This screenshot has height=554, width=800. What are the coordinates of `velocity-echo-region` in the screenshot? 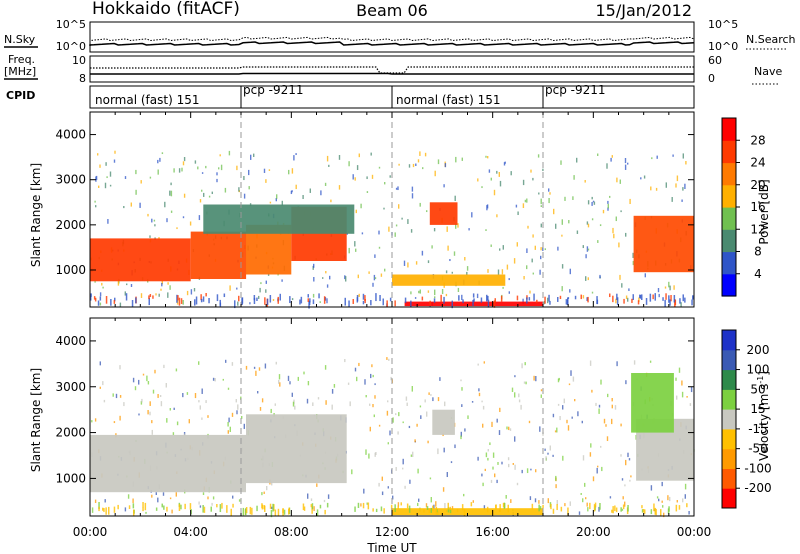 It's located at (443, 422).